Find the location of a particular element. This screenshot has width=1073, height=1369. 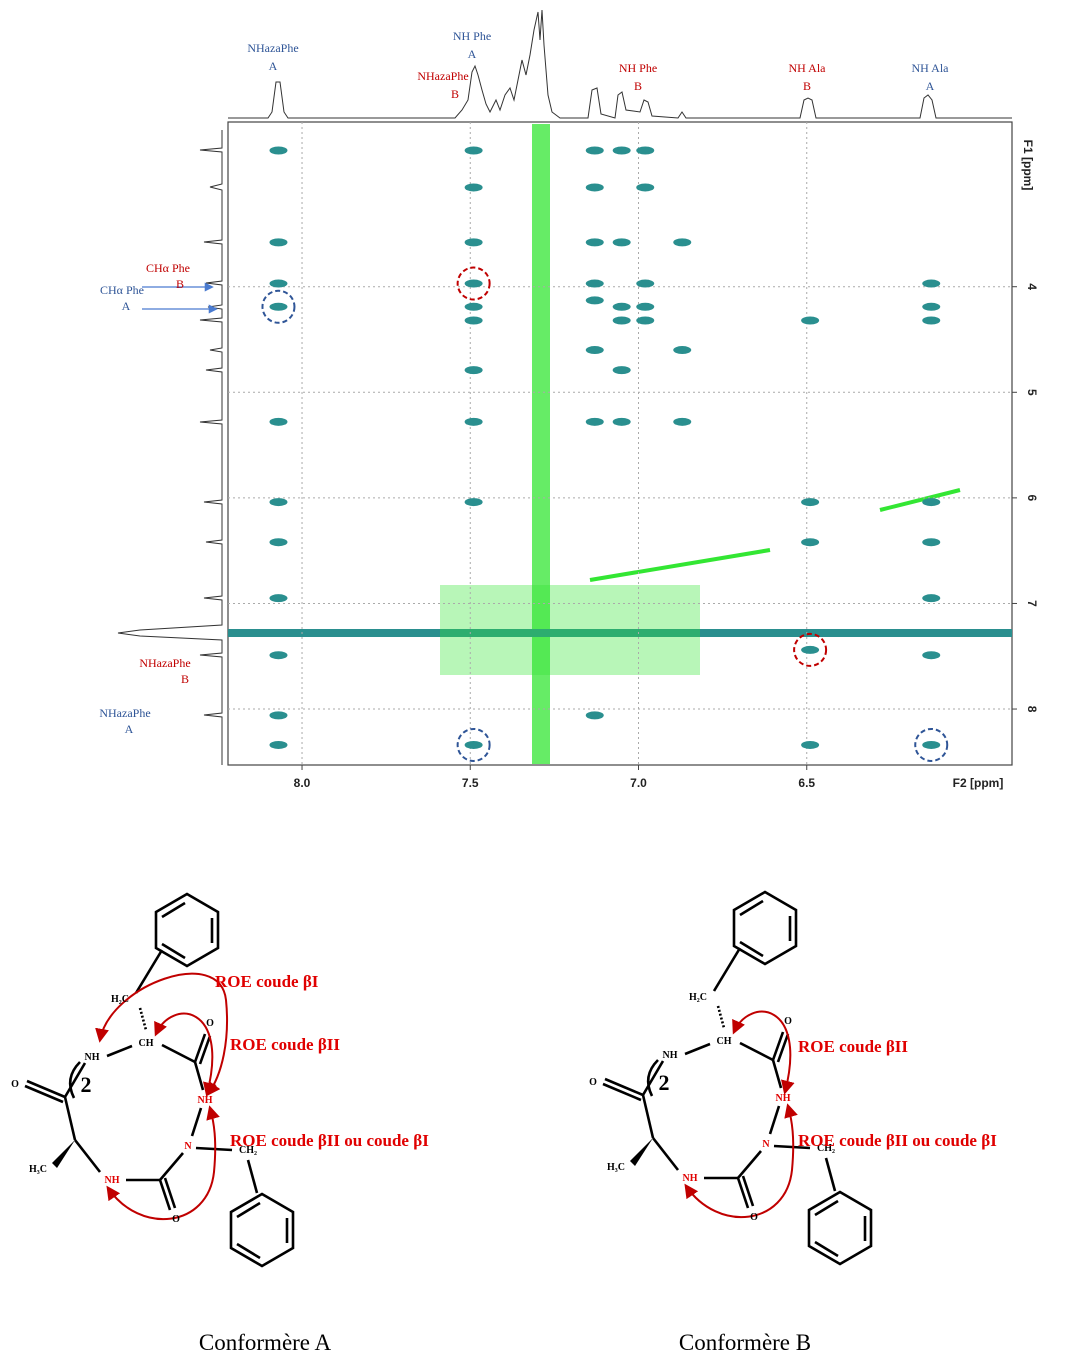

x-tick-label: 8.0 is located at coordinates (302, 783).